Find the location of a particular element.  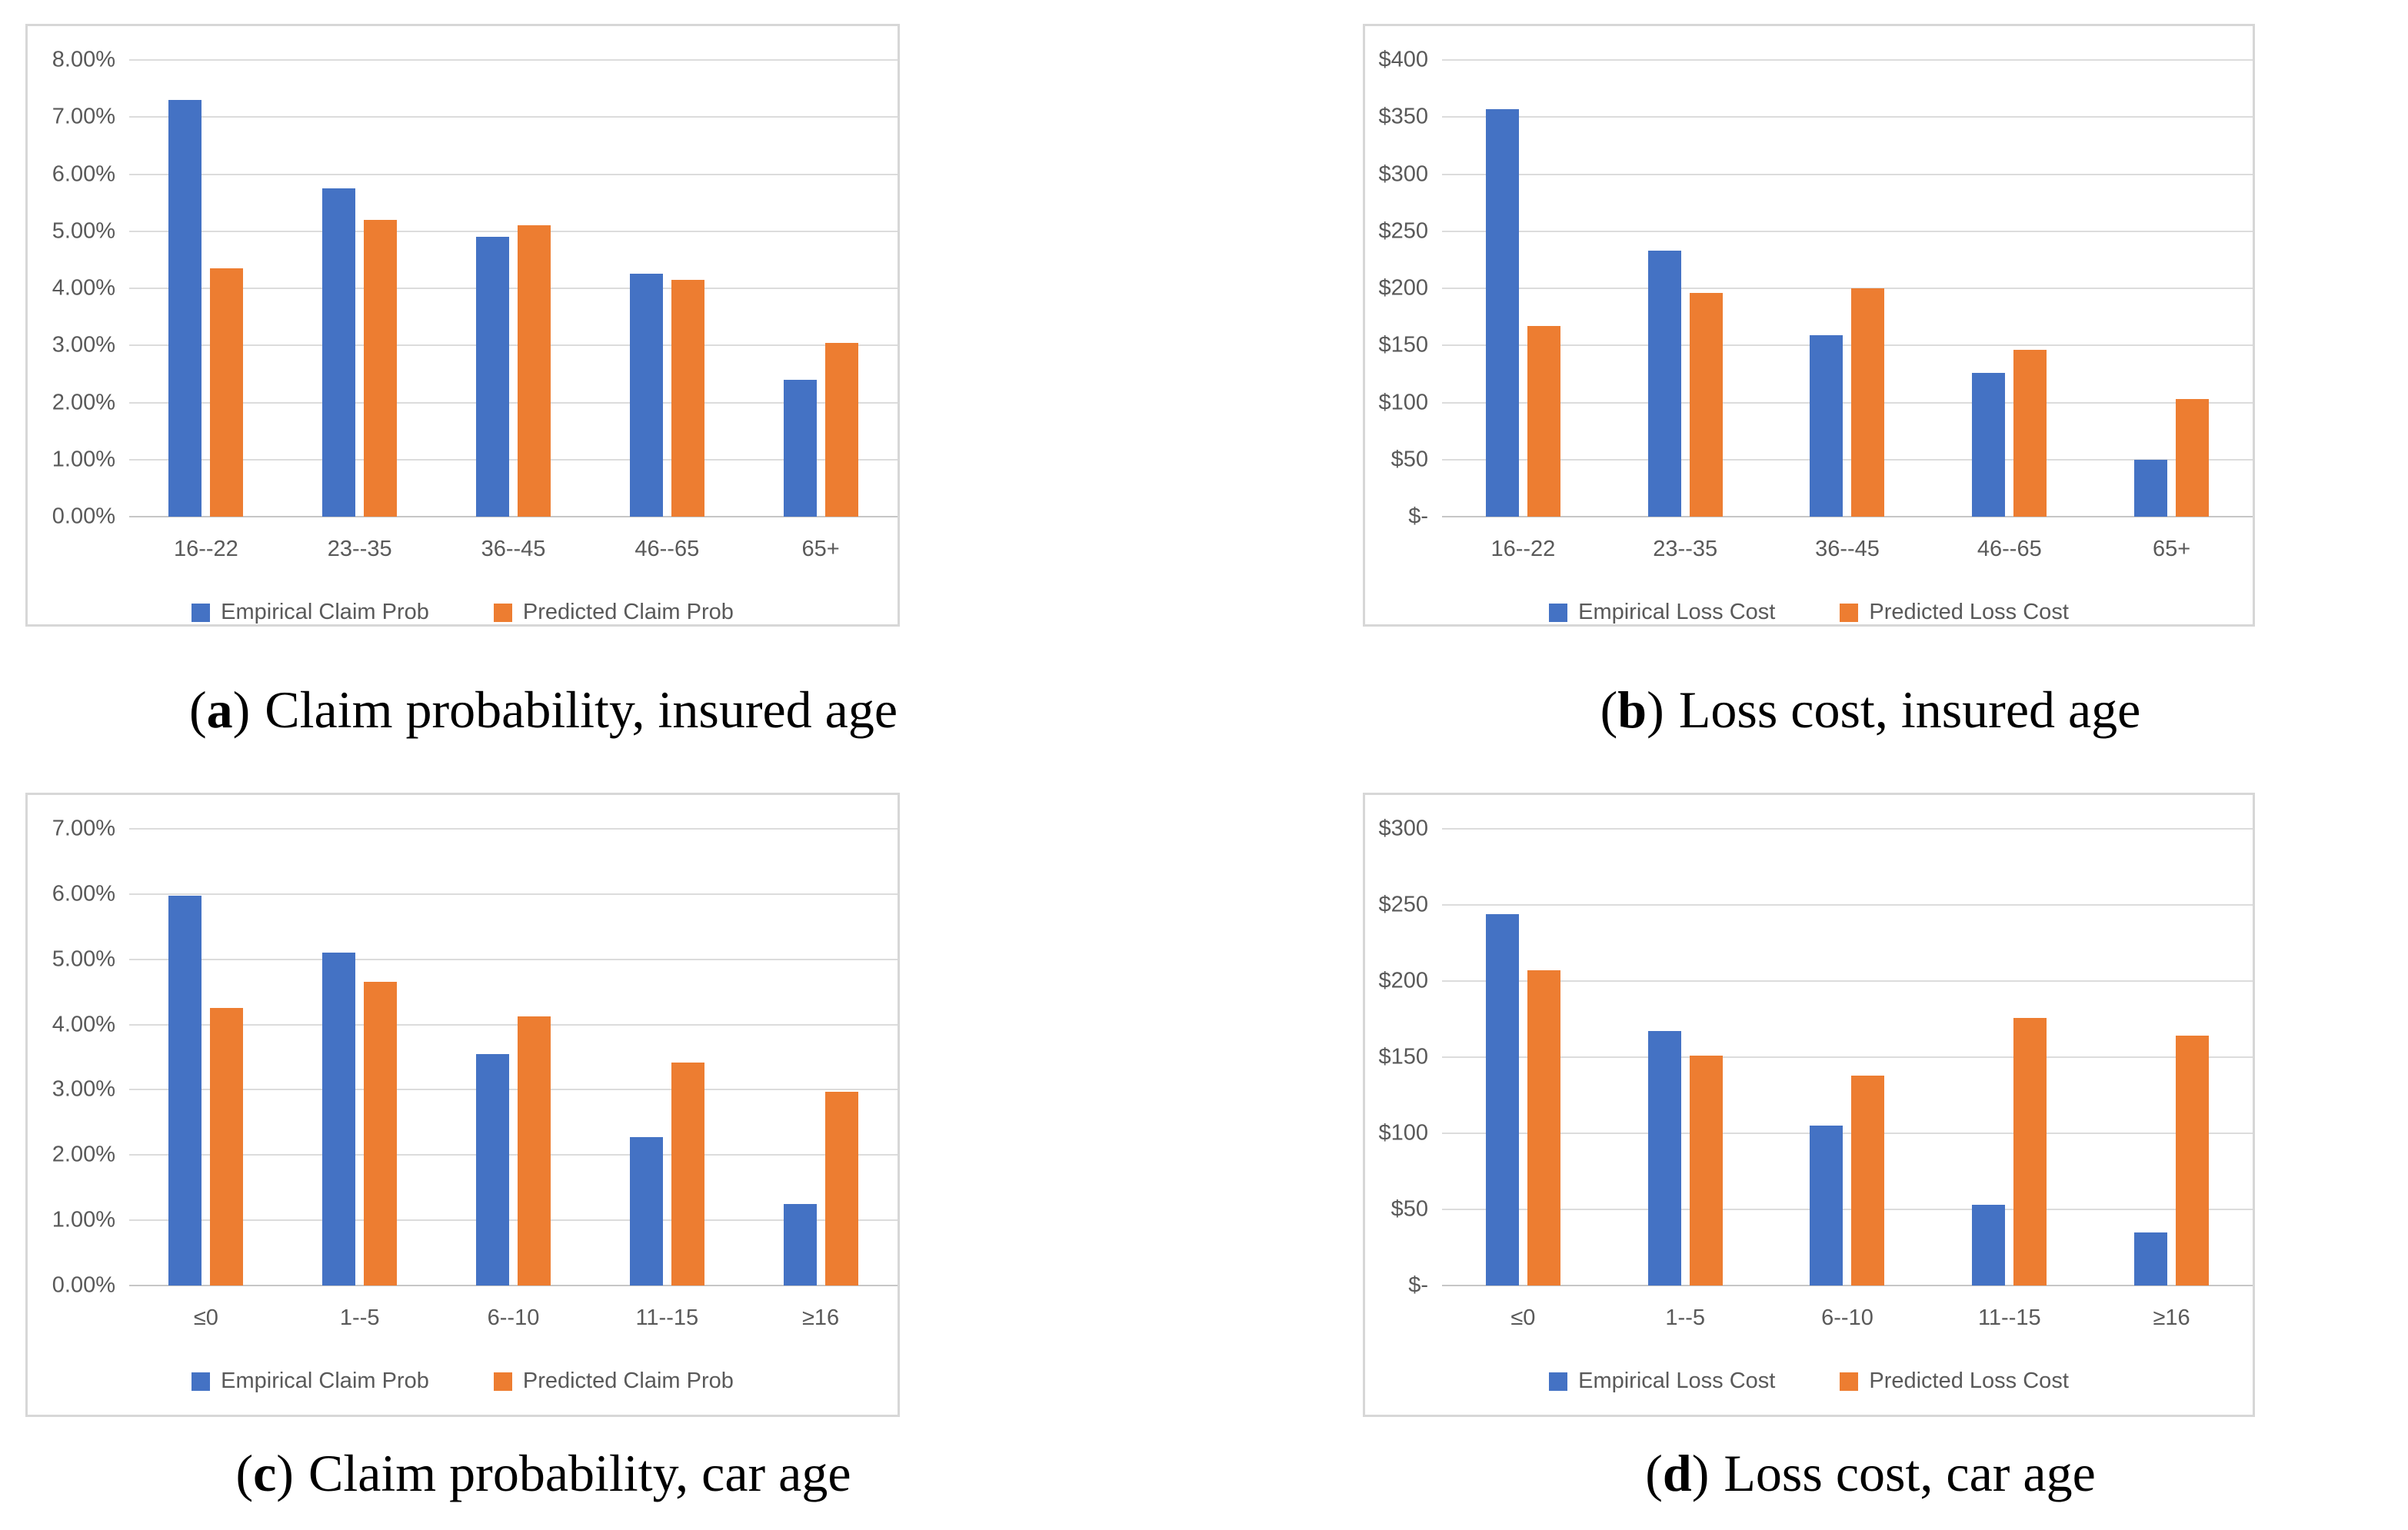

y-tick-label: $300 is located at coordinates (1403, 828).